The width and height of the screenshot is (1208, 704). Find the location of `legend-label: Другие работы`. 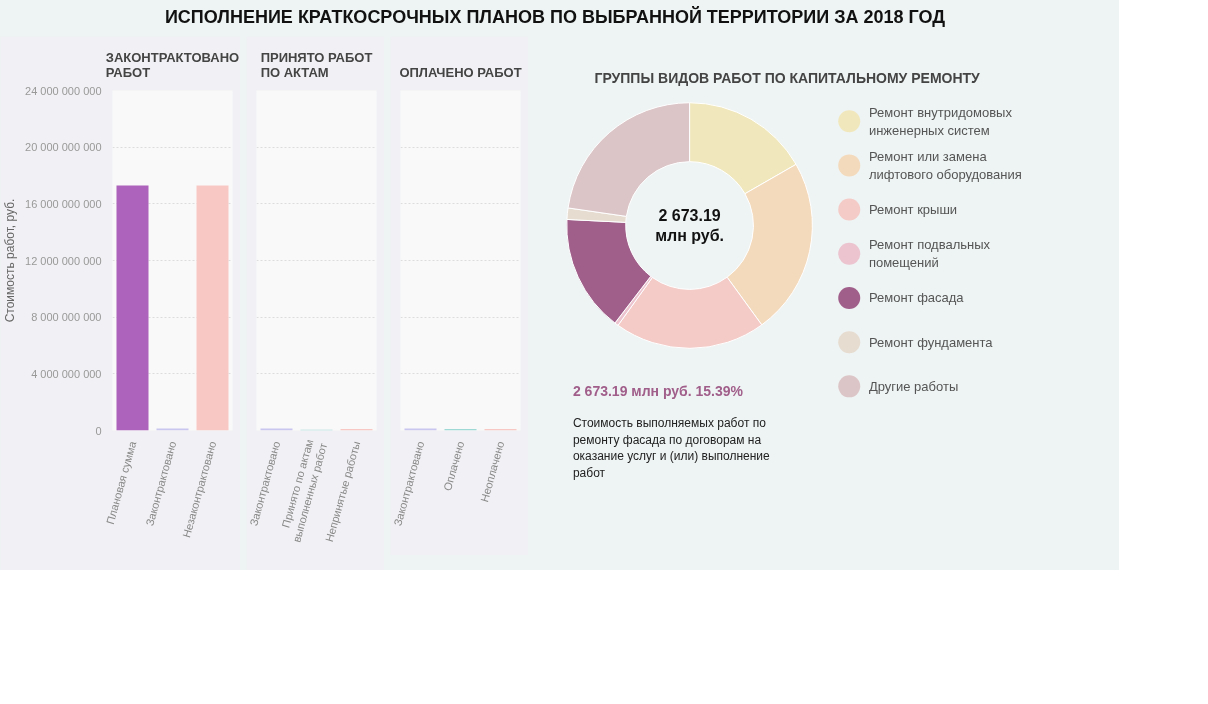

legend-label: Другие работы is located at coordinates (913, 386).